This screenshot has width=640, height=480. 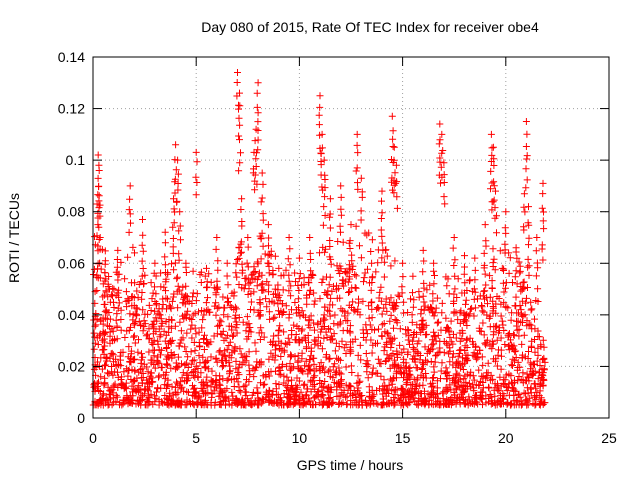 What do you see at coordinates (155, 263) in the screenshot?
I see `roti-spike-point` at bounding box center [155, 263].